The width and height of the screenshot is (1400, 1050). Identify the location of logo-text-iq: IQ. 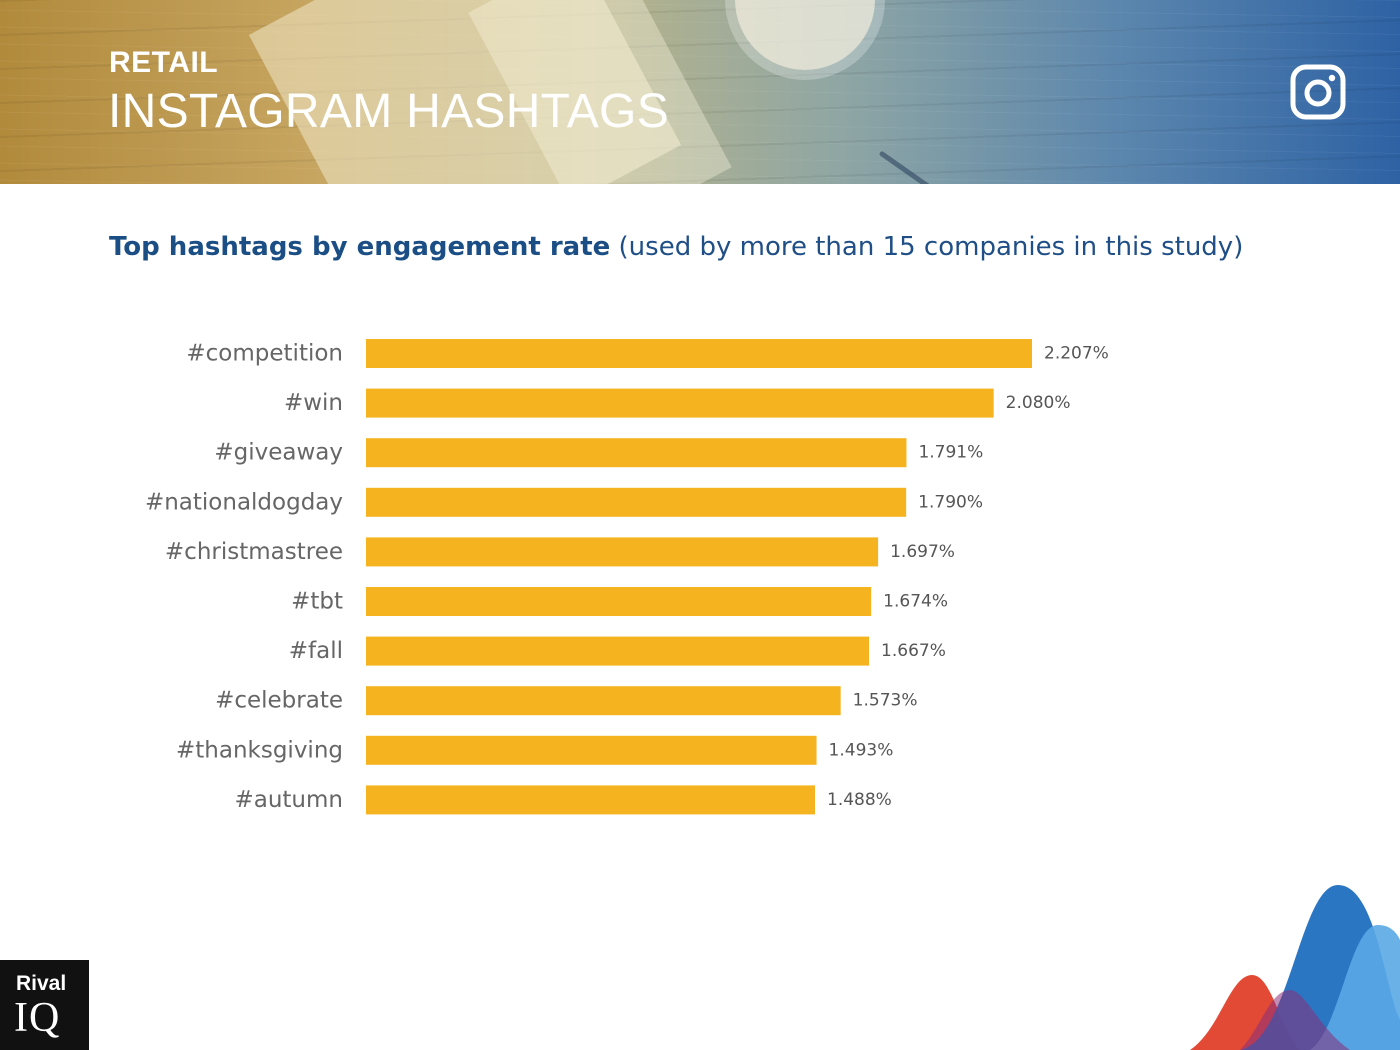
(37, 1018).